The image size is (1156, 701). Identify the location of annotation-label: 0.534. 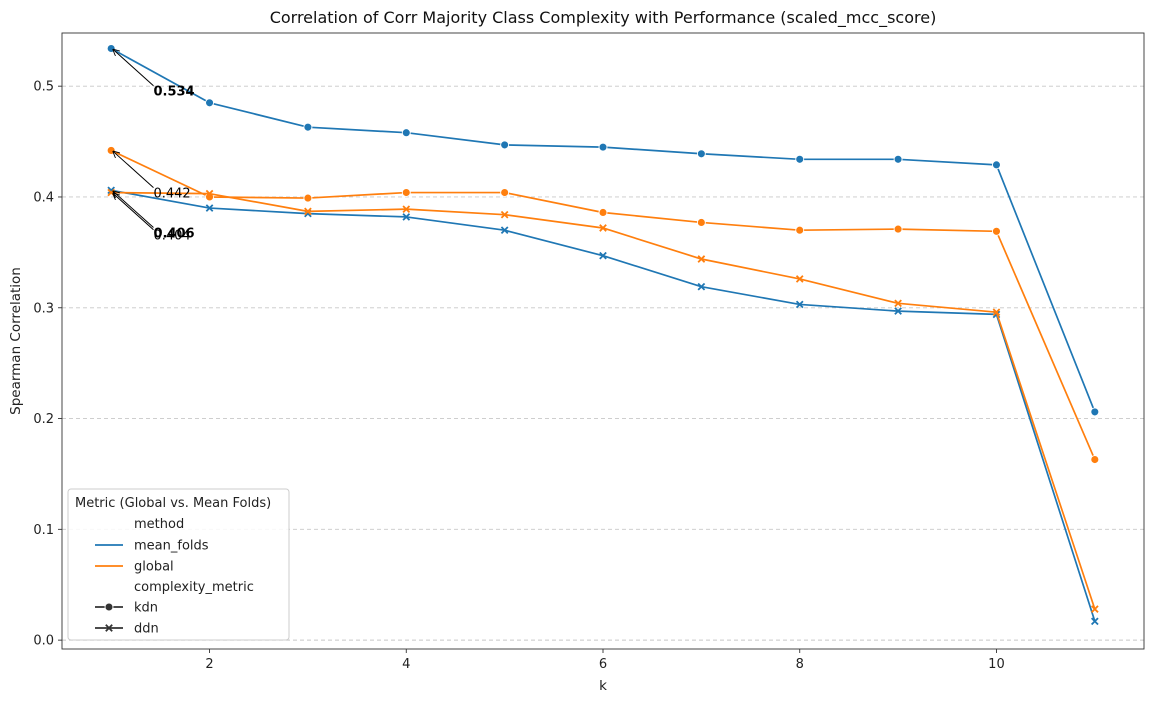
(173, 92).